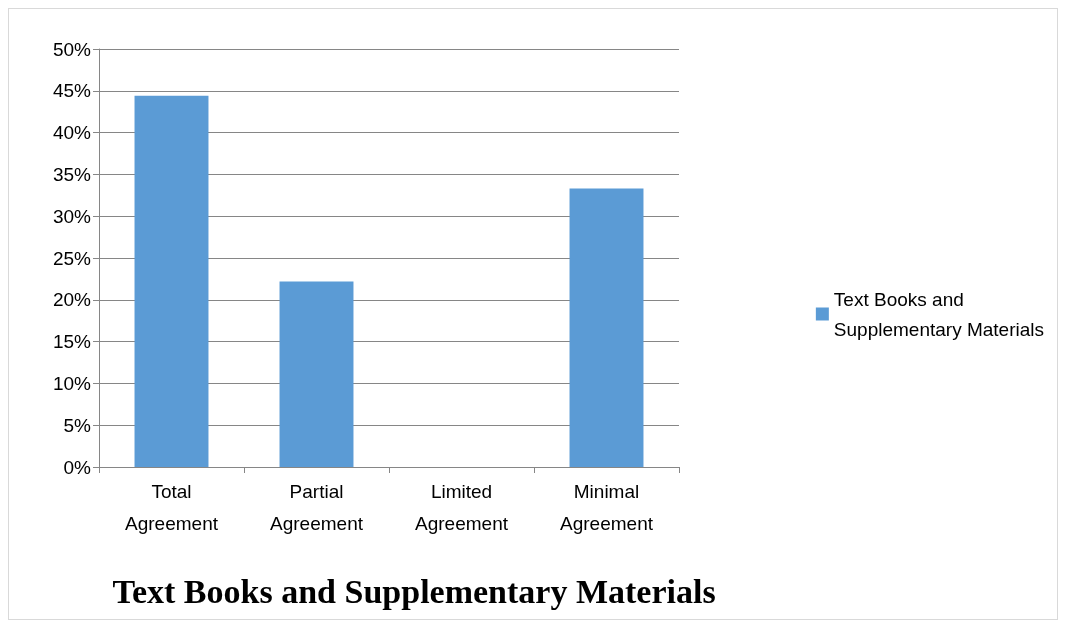 The width and height of the screenshot is (1068, 630). I want to click on x-tick-label: Total Agreement, so click(172, 507).